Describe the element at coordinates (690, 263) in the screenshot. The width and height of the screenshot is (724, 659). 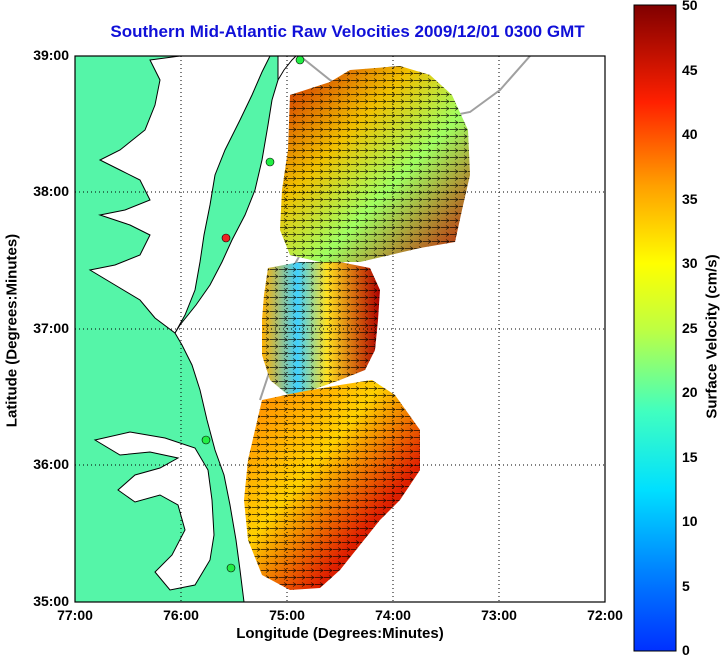
I see `colorbar-tick: 30` at that location.